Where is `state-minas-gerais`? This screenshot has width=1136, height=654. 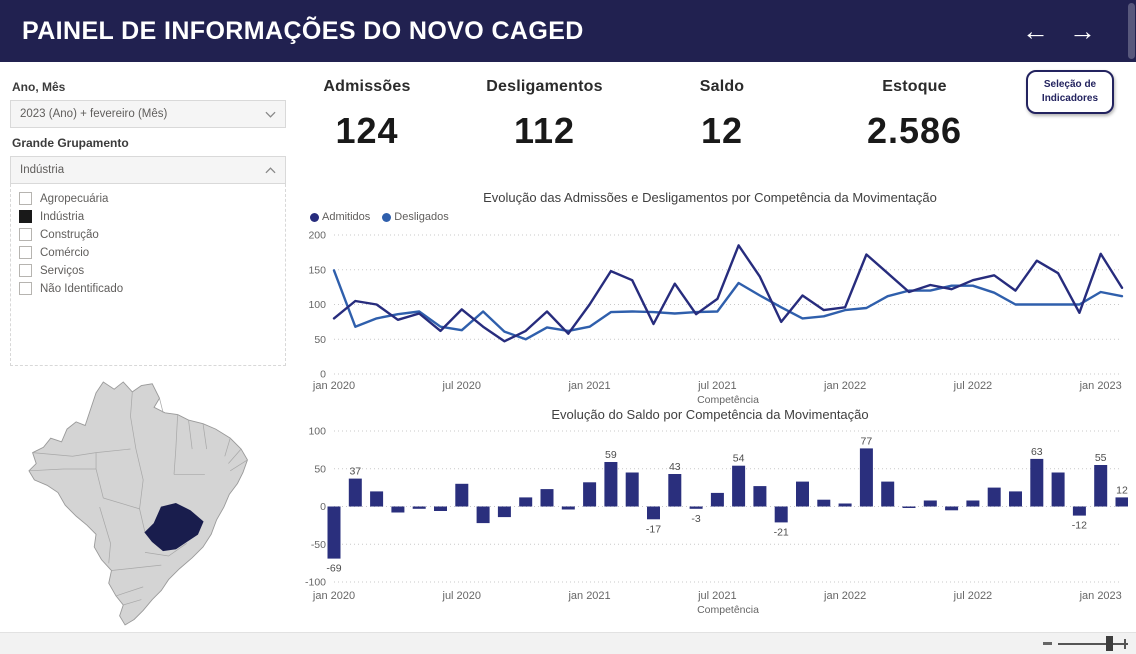 state-minas-gerais is located at coordinates (174, 527).